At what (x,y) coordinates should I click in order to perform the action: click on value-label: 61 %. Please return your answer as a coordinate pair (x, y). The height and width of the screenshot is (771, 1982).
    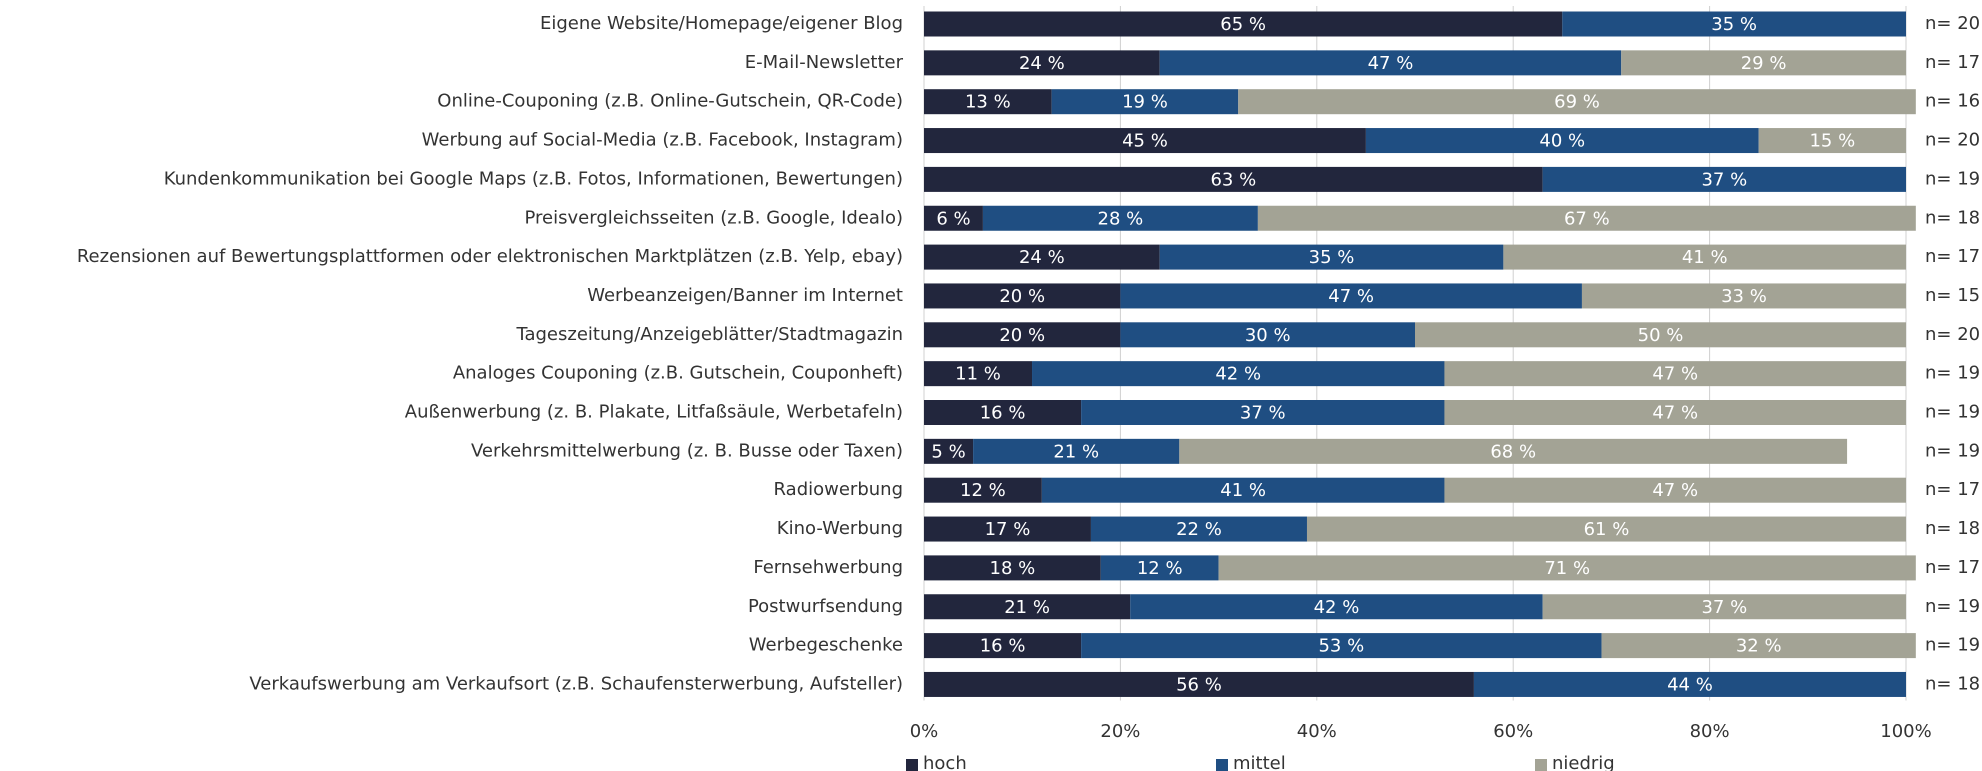
    Looking at the image, I should click on (1607, 529).